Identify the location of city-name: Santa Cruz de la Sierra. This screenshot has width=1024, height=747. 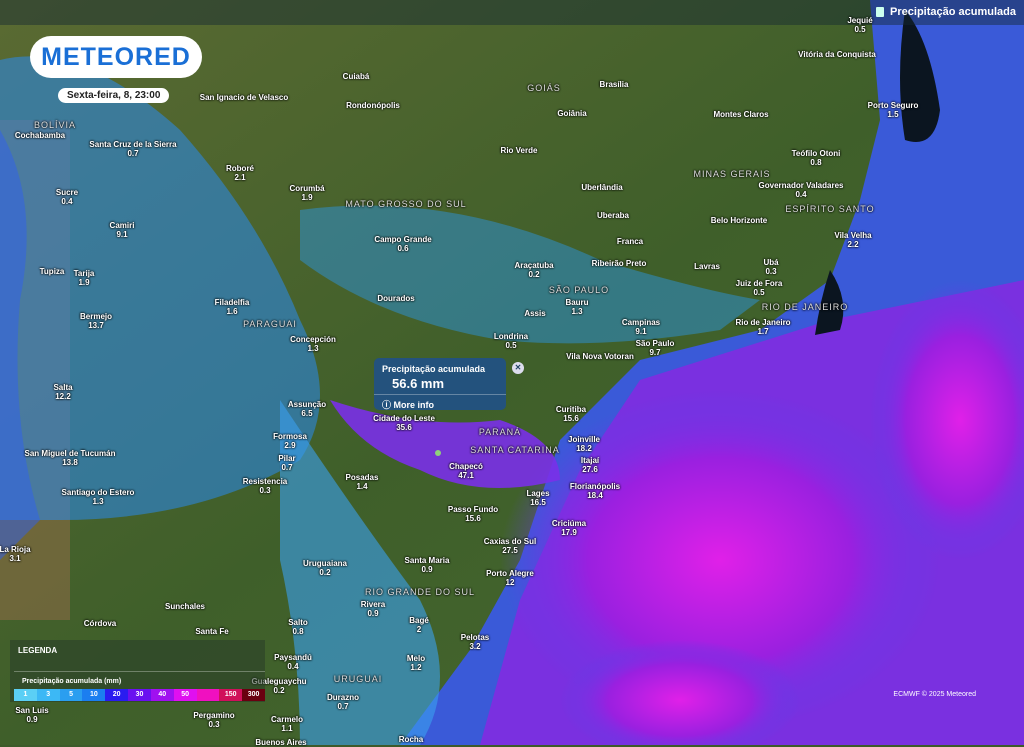
(133, 144).